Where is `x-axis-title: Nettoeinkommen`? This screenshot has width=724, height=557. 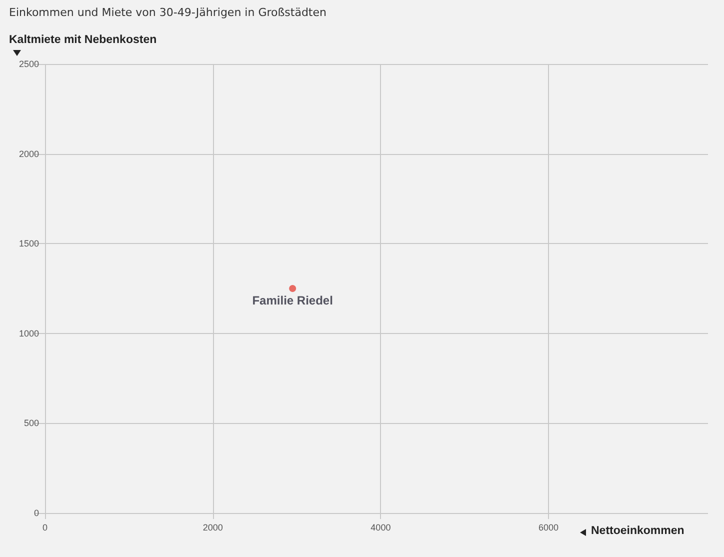 x-axis-title: Nettoeinkommen is located at coordinates (637, 531).